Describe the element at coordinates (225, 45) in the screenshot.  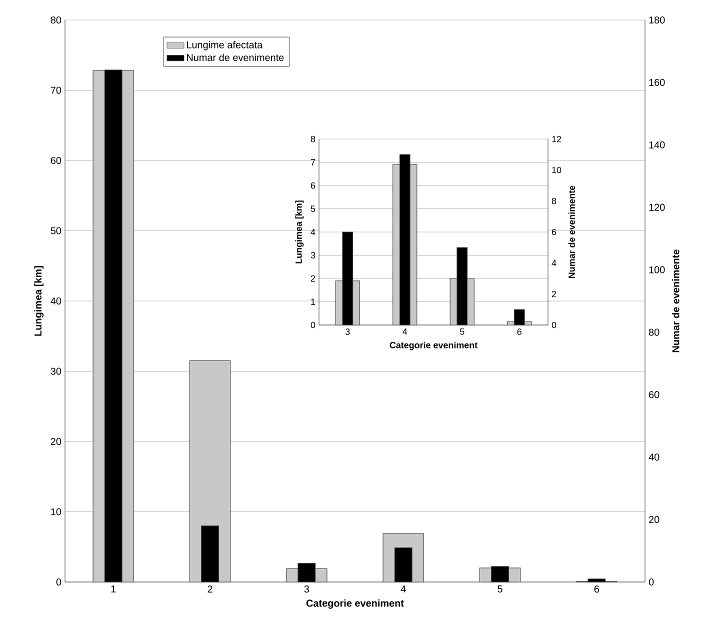
I see `legend-label: Lungime afectata` at that location.